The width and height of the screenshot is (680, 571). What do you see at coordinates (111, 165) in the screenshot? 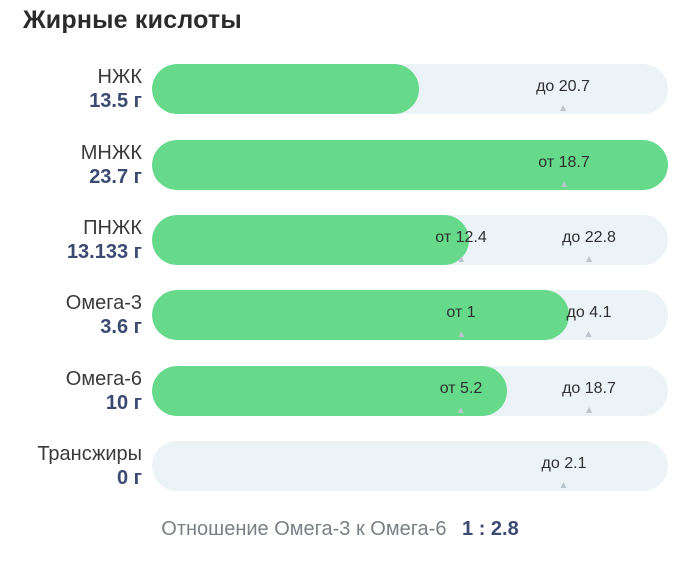
I see `row-label: МНЖК 23.7 г` at bounding box center [111, 165].